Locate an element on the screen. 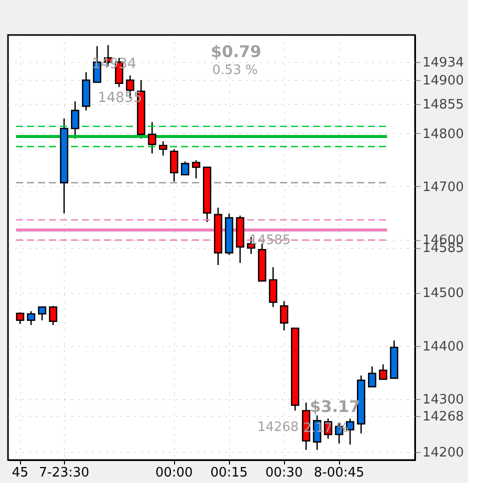 The height and width of the screenshot is (486, 479). annotation: 14268 is located at coordinates (278, 427).